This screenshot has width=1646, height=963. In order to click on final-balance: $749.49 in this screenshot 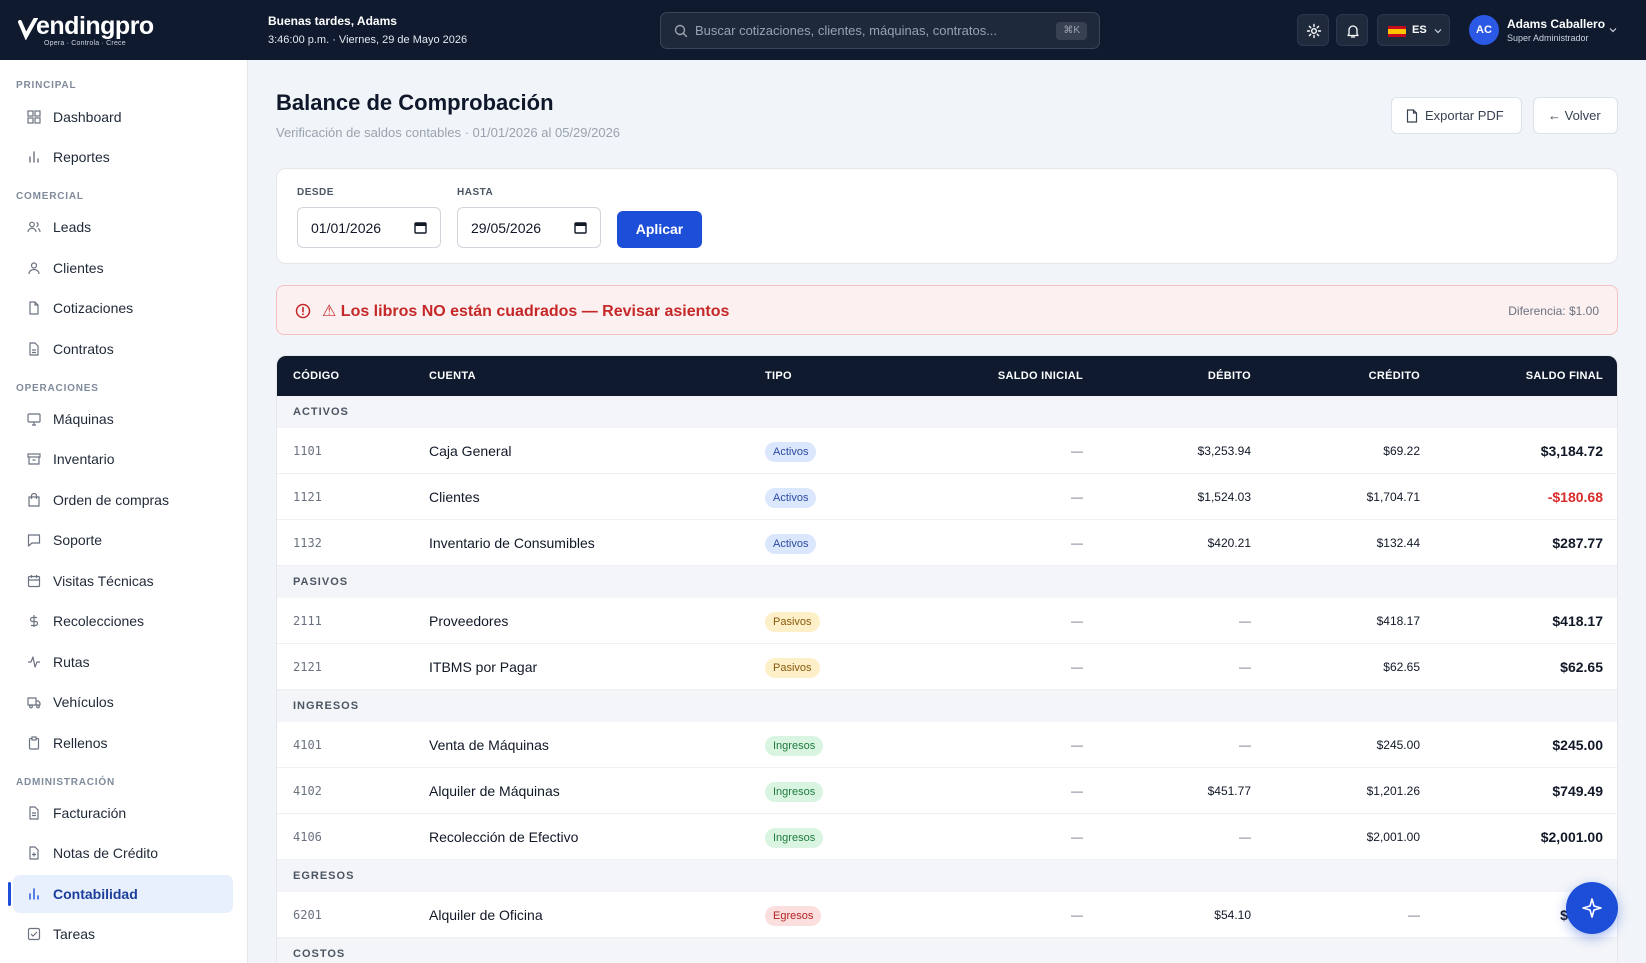, I will do `click(1577, 791)`.